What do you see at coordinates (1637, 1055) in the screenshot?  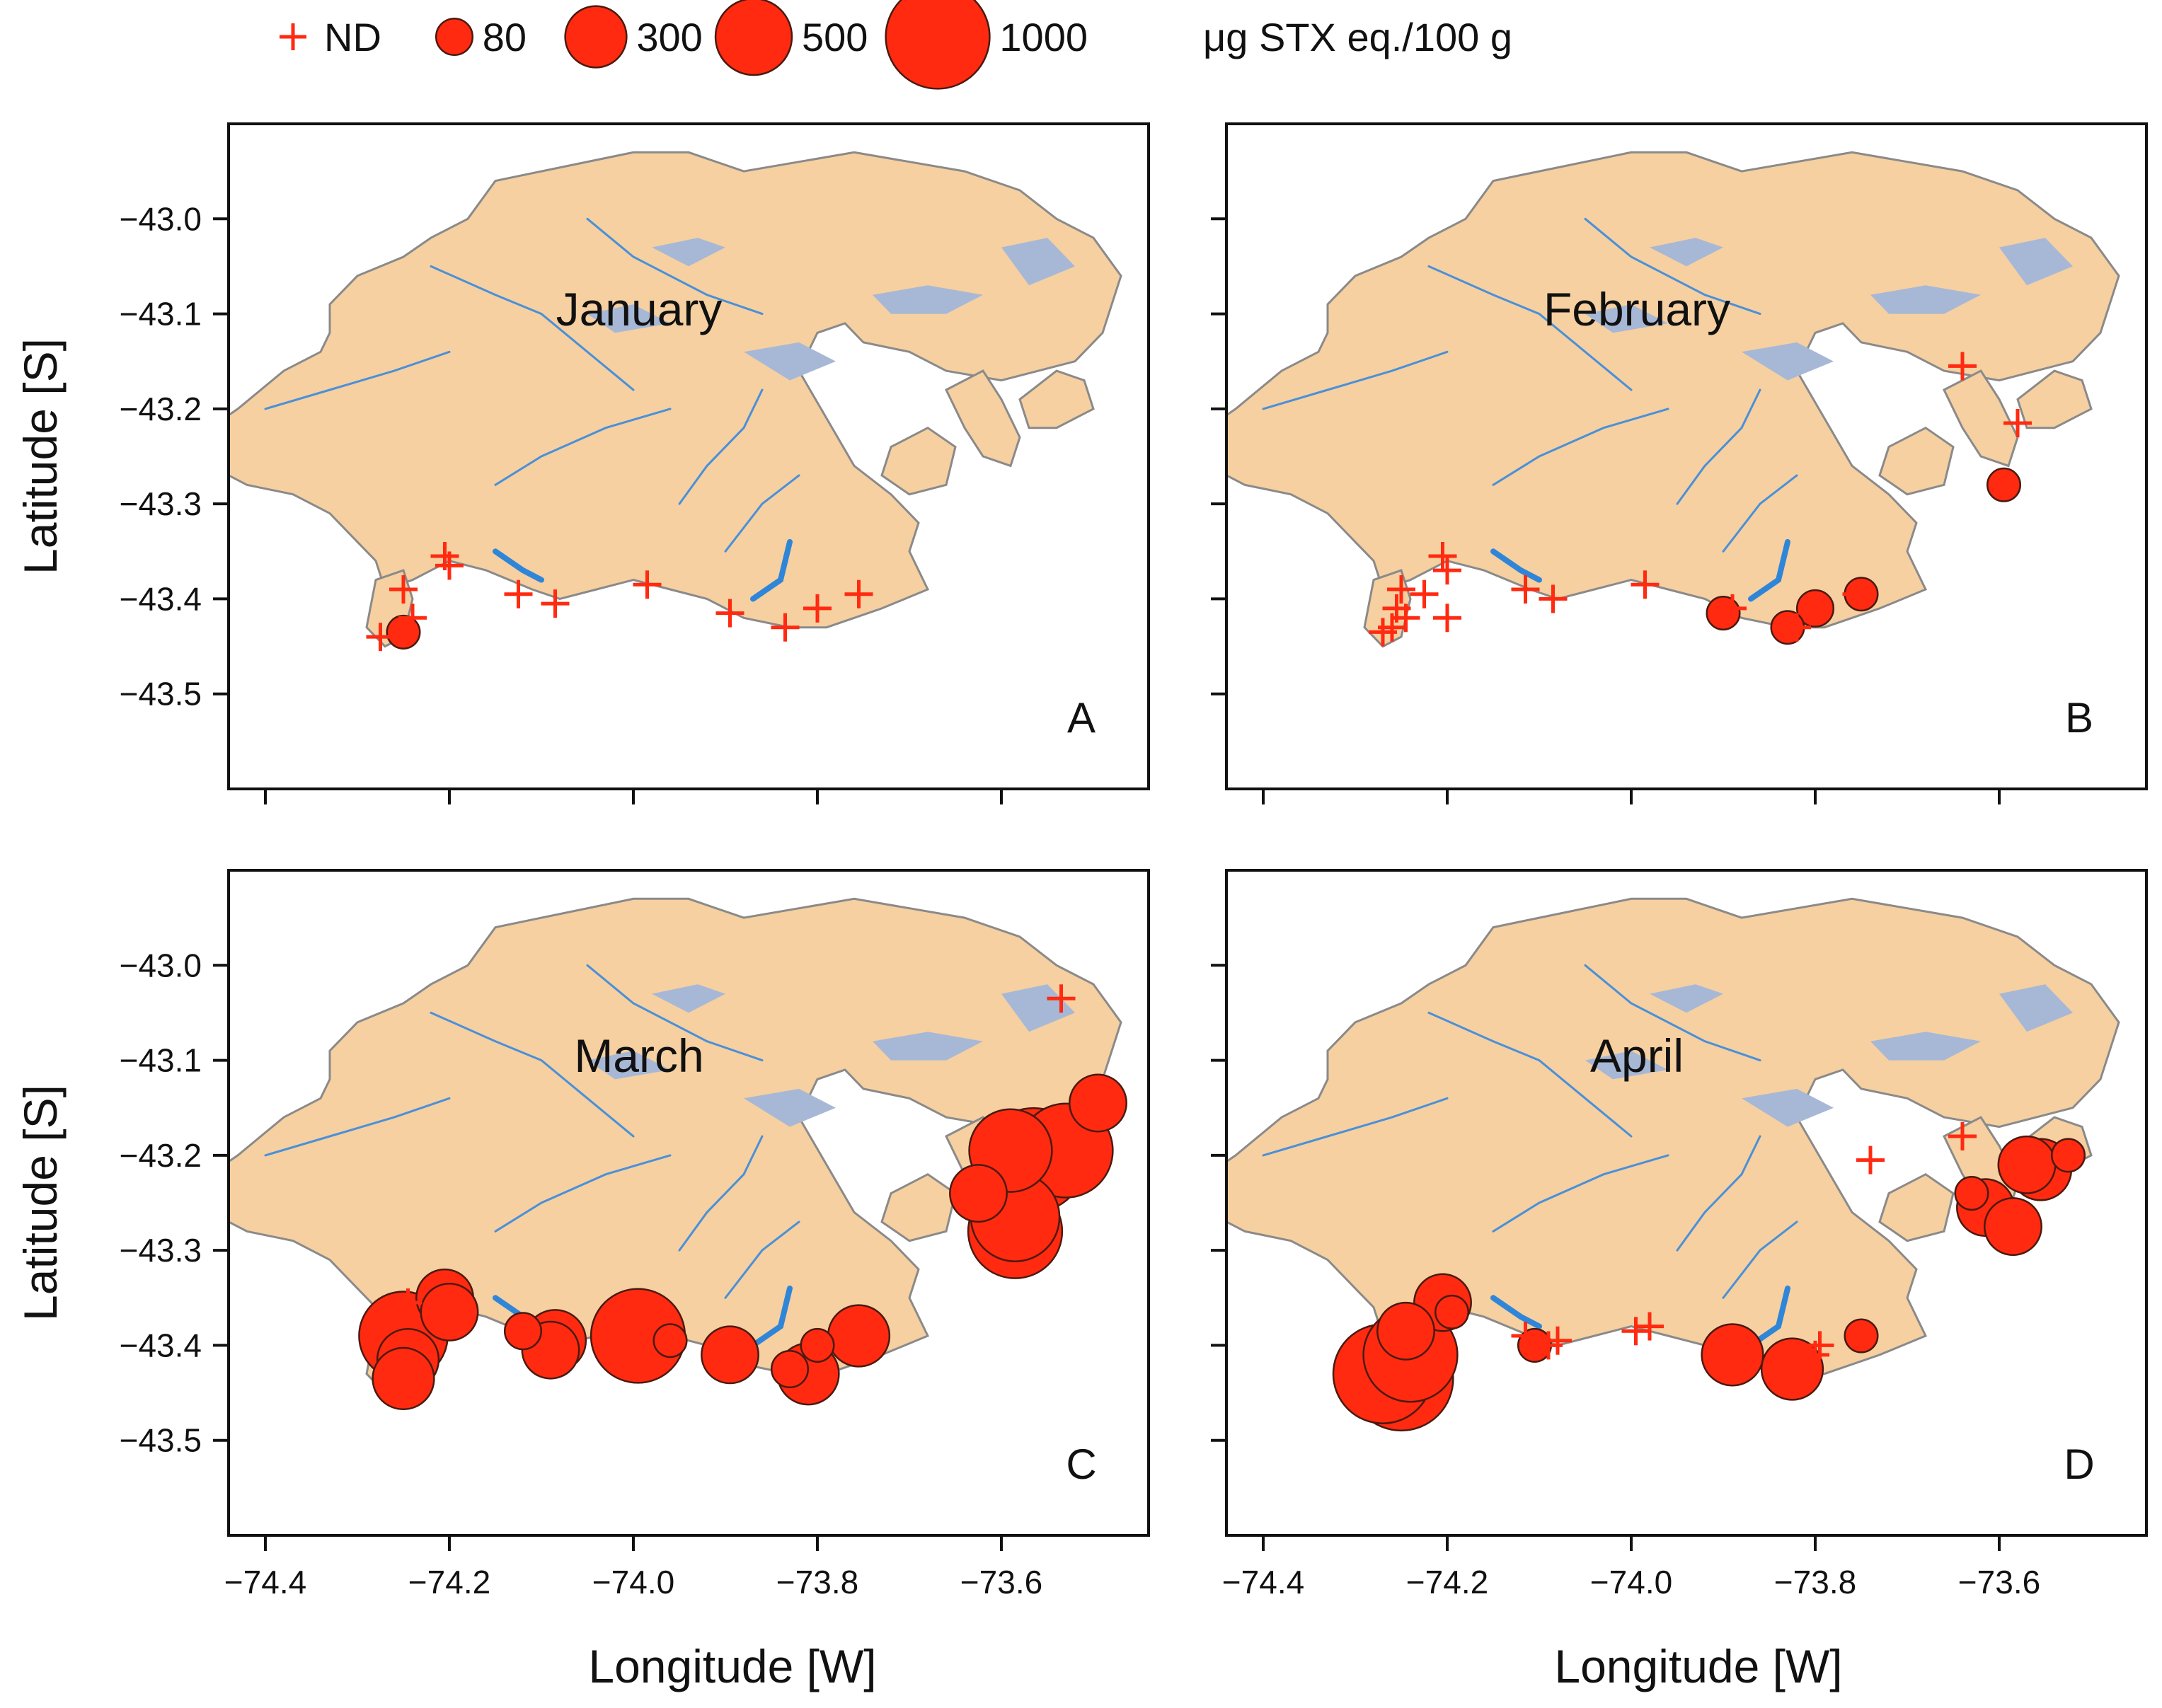 I see `month-label: April` at bounding box center [1637, 1055].